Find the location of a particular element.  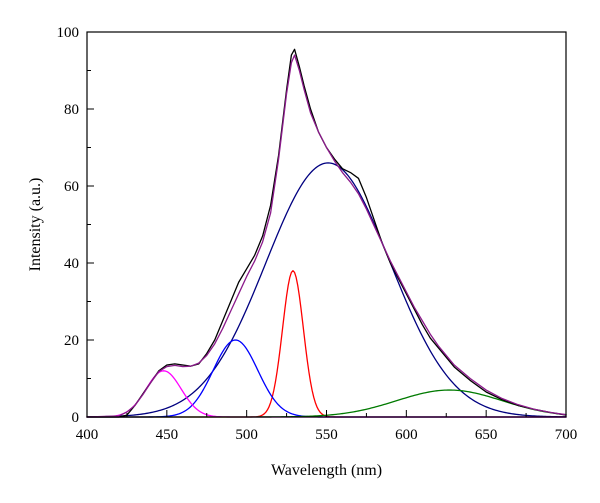

x-tick-label: 400 is located at coordinates (87, 435).